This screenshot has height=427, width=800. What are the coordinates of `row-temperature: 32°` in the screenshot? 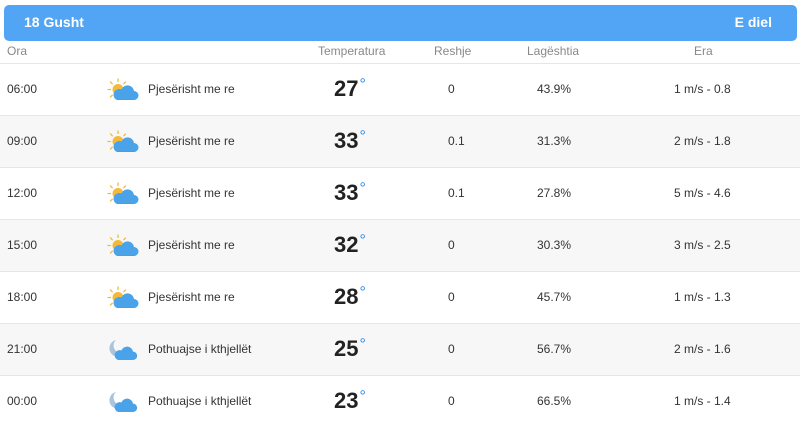 It's located at (350, 245).